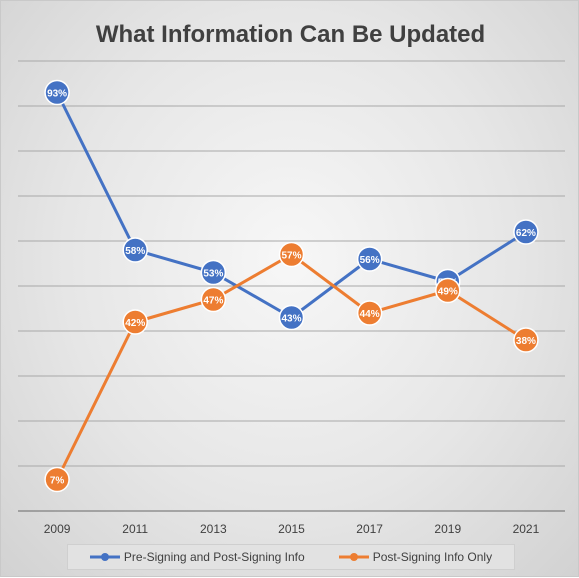 This screenshot has height=578, width=579. I want to click on legend-label-pre-and-post-signing: Pre-Signing and Post-Signing Info, so click(214, 557).